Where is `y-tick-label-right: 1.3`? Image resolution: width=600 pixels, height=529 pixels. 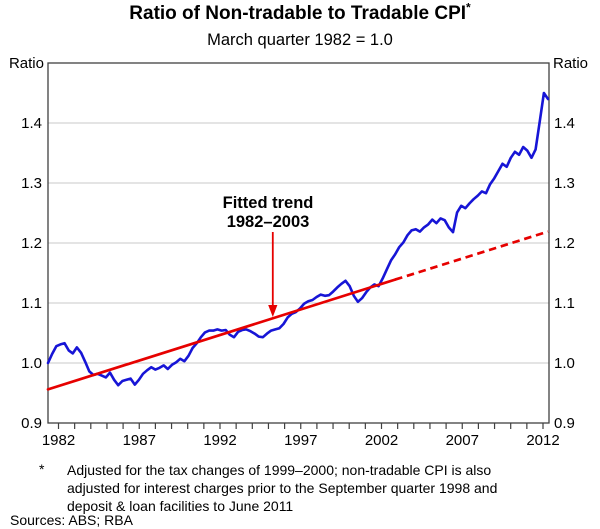 y-tick-label-right: 1.3 is located at coordinates (564, 183).